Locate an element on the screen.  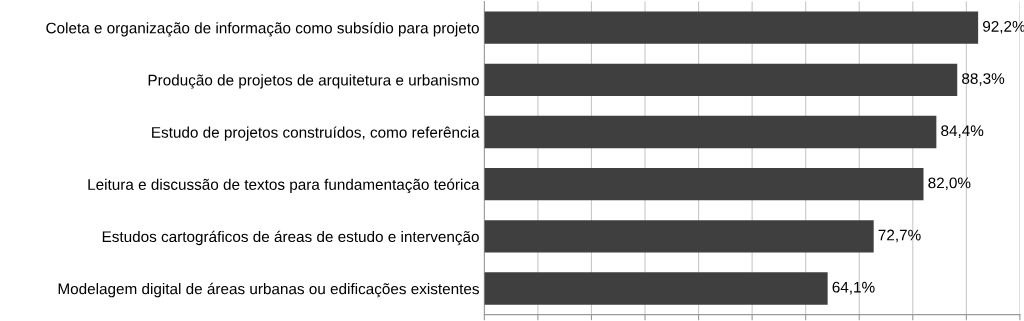
data-label: 64,1% is located at coordinates (853, 288).